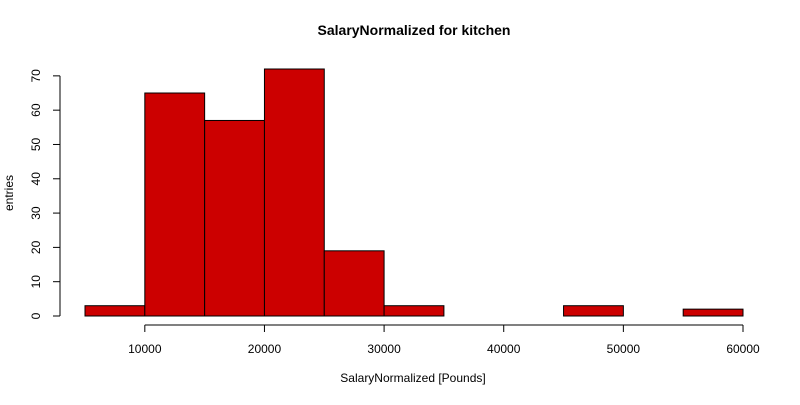  Describe the element at coordinates (743, 349) in the screenshot. I see `x-tick-label-5: 60000` at that location.